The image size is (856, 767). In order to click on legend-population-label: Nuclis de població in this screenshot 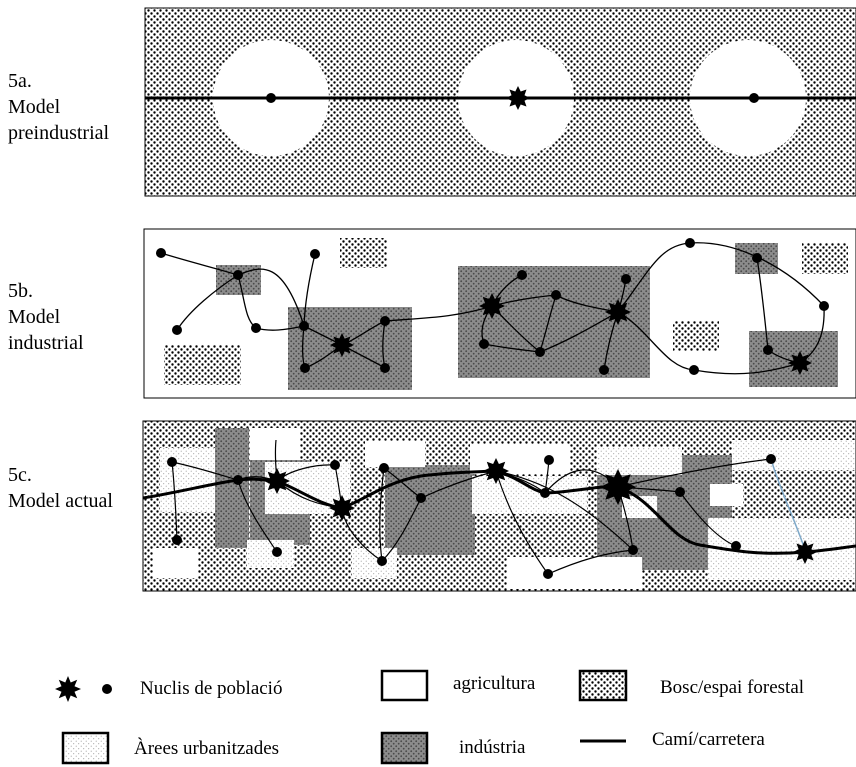, I will do `click(211, 688)`.